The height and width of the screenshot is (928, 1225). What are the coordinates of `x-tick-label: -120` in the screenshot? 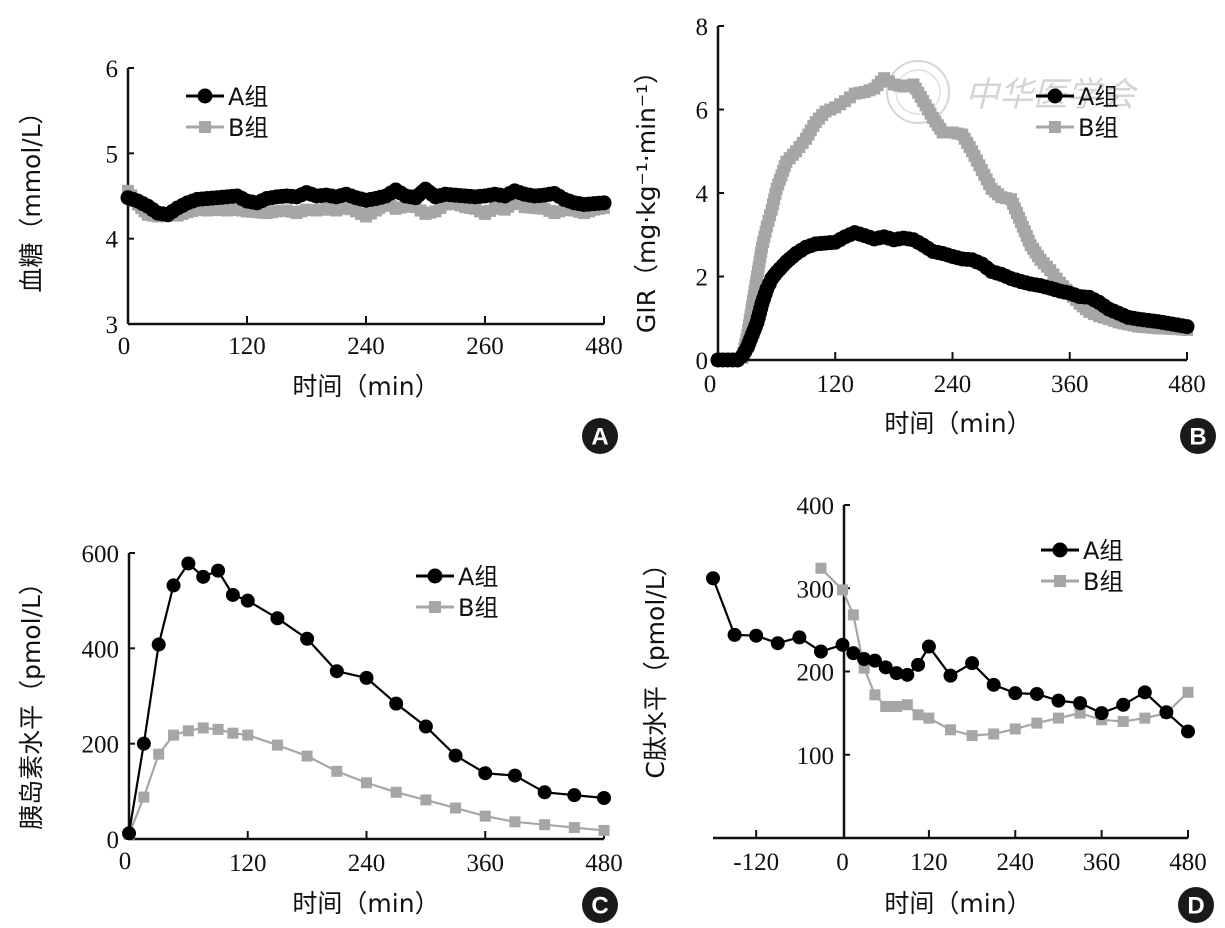 It's located at (756, 862).